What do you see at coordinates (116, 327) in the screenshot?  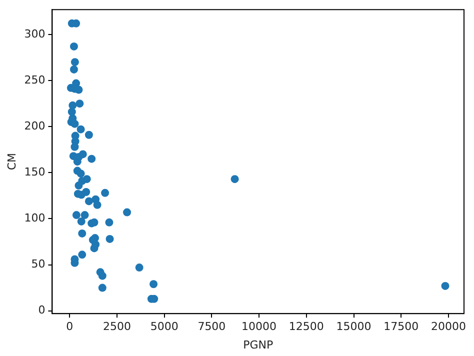 I see `x-tick-label: 2500` at bounding box center [116, 327].